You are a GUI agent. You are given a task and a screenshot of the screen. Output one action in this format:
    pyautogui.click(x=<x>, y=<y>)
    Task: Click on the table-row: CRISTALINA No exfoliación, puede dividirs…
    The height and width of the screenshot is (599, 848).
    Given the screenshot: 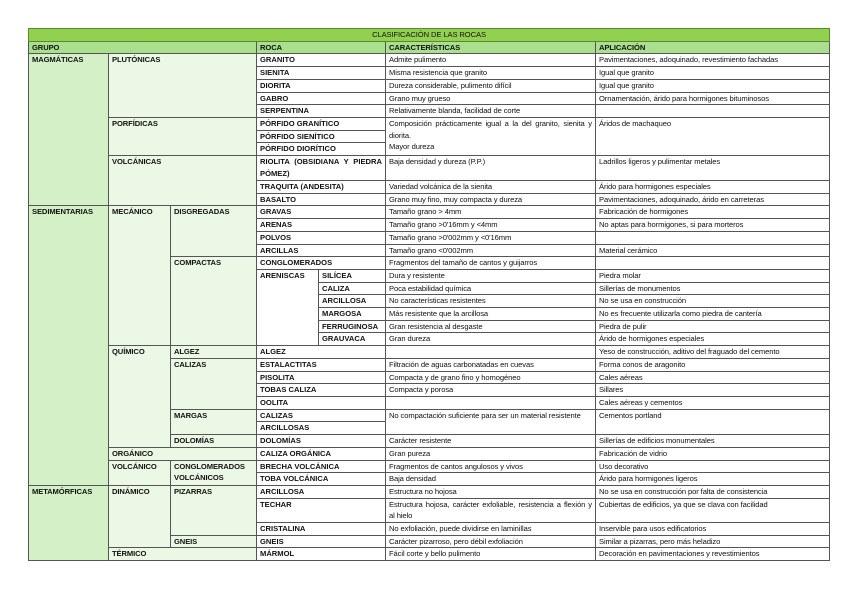 What is the action you would take?
    pyautogui.click(x=430, y=529)
    